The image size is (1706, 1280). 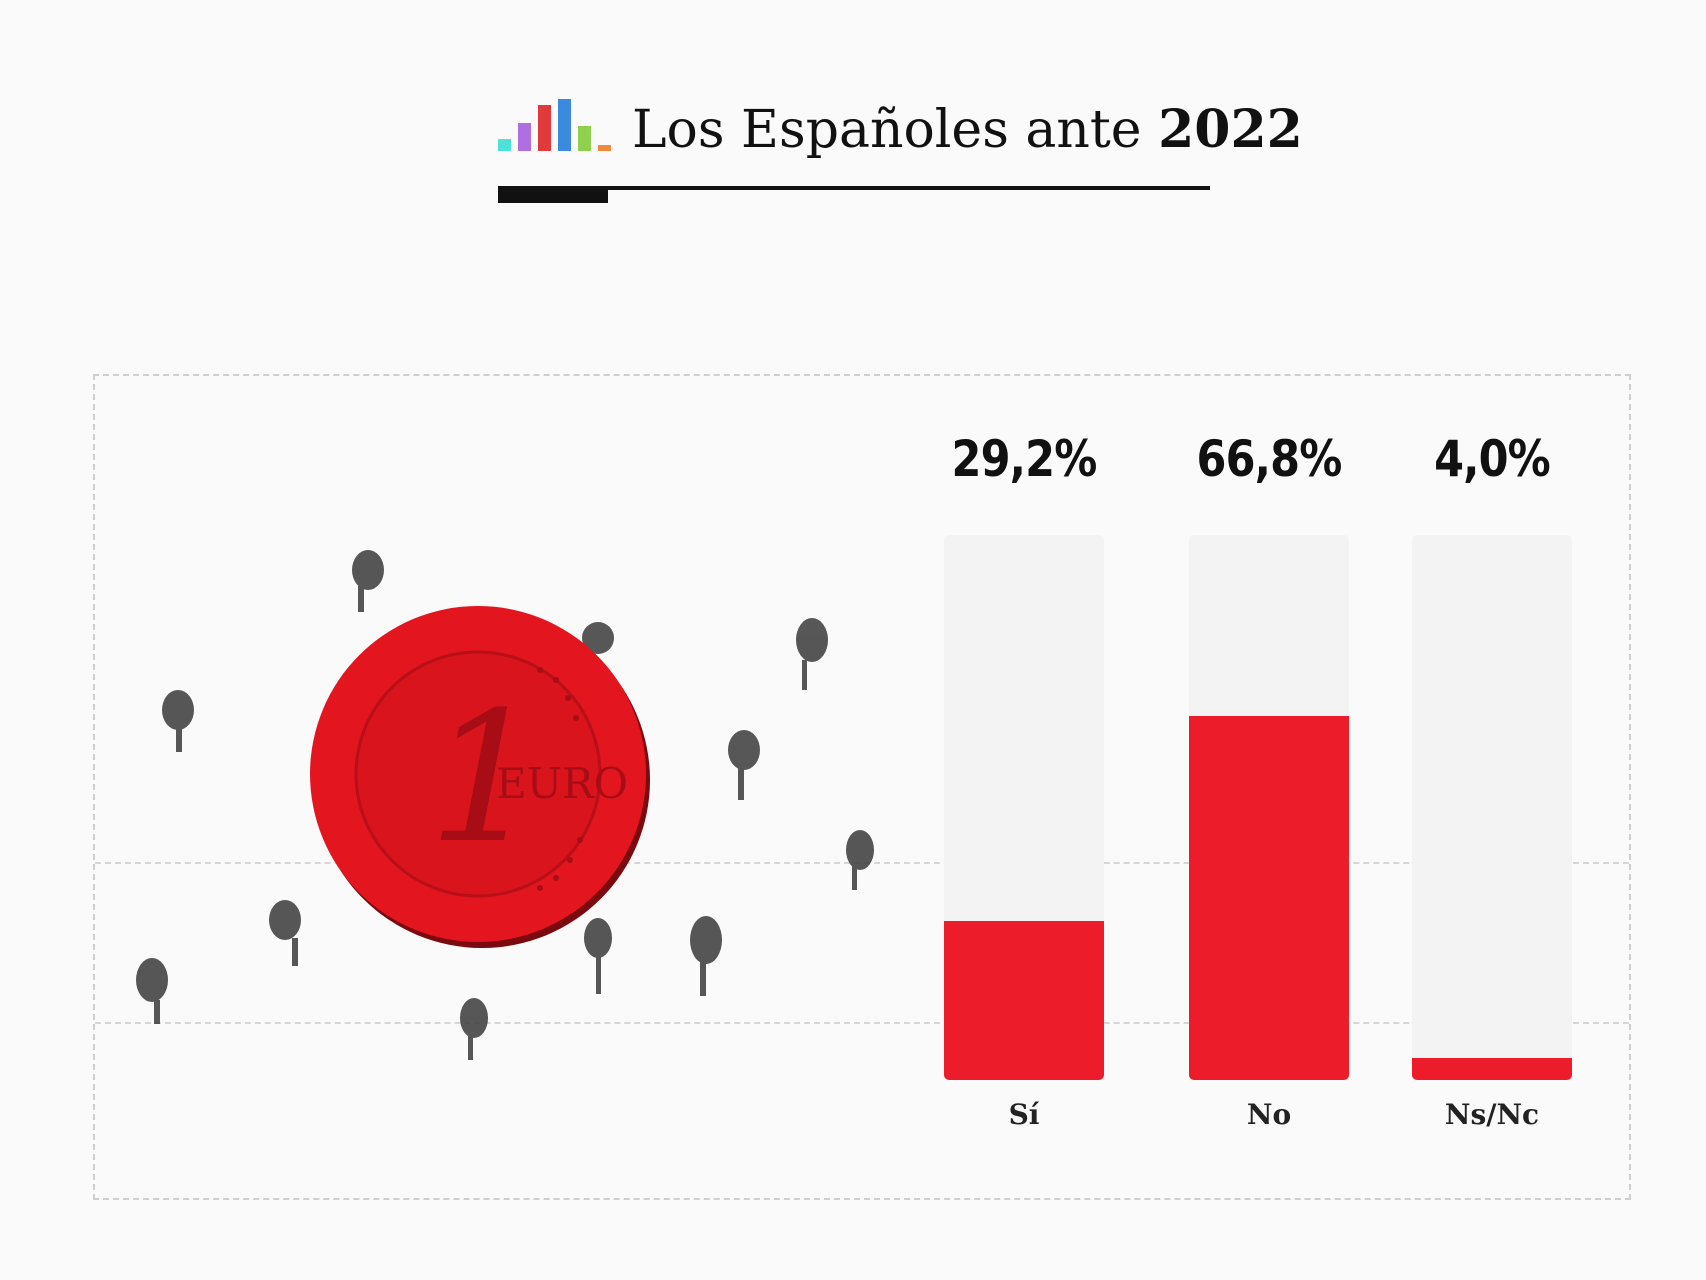 I want to click on coin-inner-edge, so click(x=478, y=774).